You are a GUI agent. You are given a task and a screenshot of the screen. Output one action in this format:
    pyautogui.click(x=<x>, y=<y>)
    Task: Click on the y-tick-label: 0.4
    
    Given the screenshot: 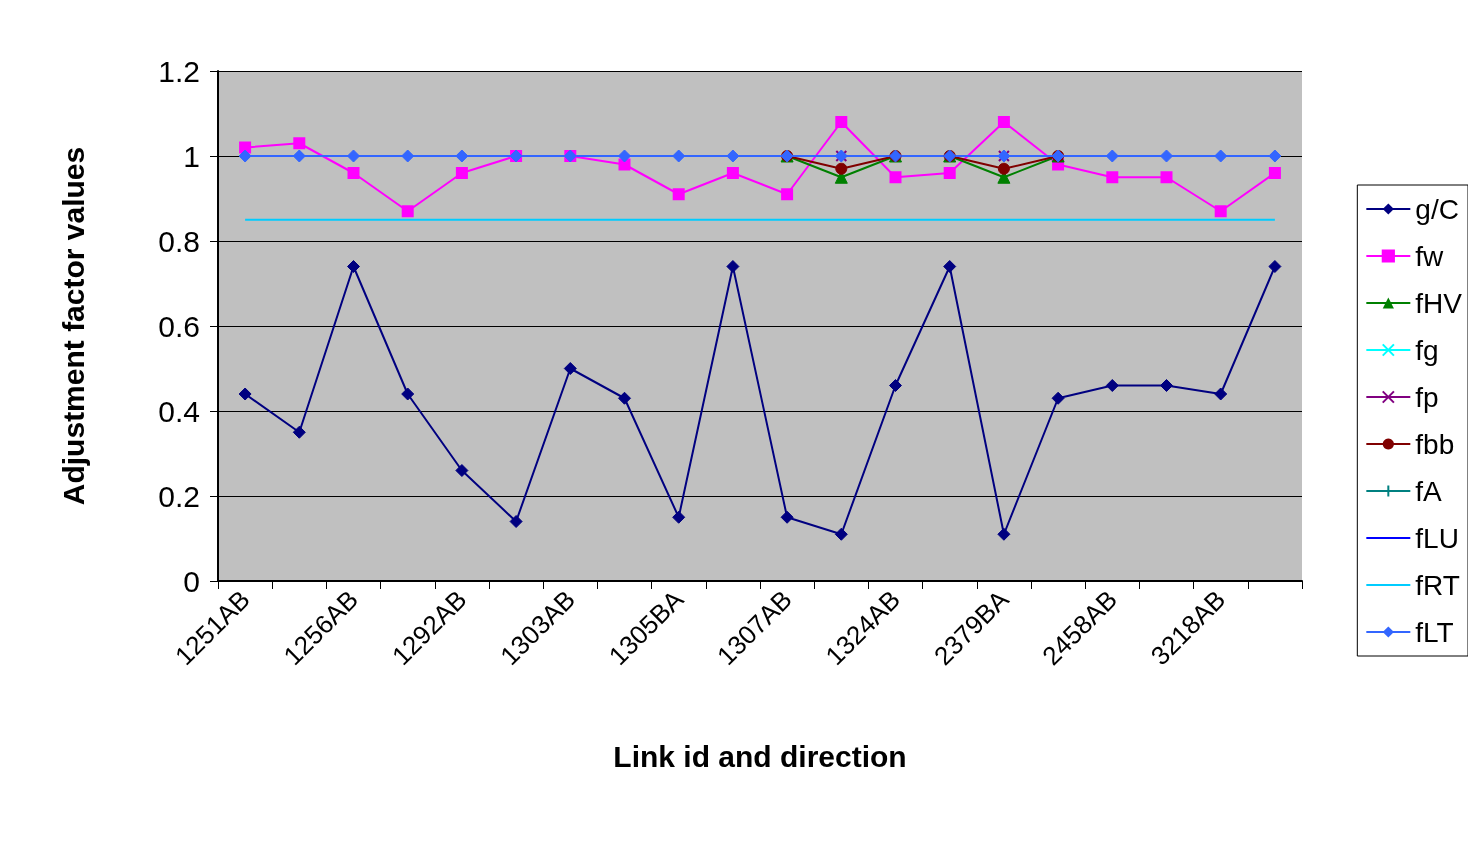 What is the action you would take?
    pyautogui.click(x=179, y=411)
    